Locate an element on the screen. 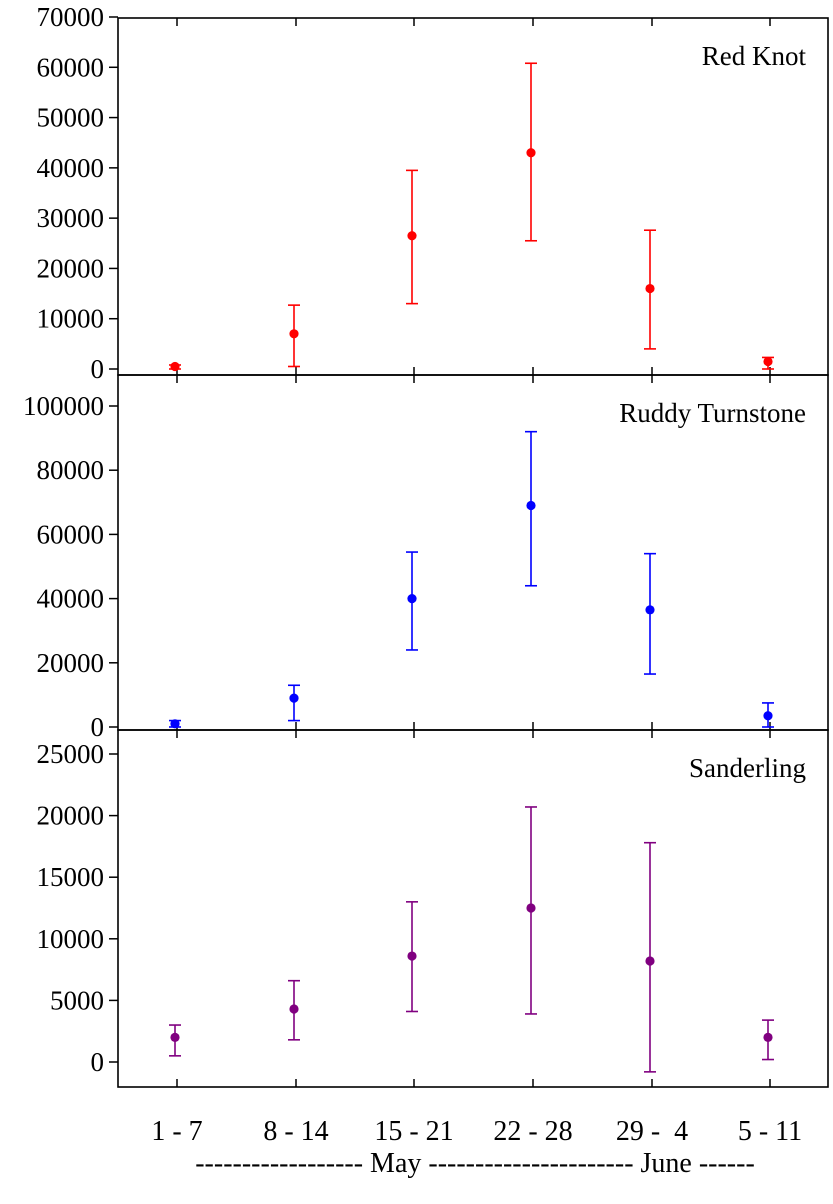 This screenshot has width=833, height=1204. x-category-label: 5 - 11 is located at coordinates (770, 1131).